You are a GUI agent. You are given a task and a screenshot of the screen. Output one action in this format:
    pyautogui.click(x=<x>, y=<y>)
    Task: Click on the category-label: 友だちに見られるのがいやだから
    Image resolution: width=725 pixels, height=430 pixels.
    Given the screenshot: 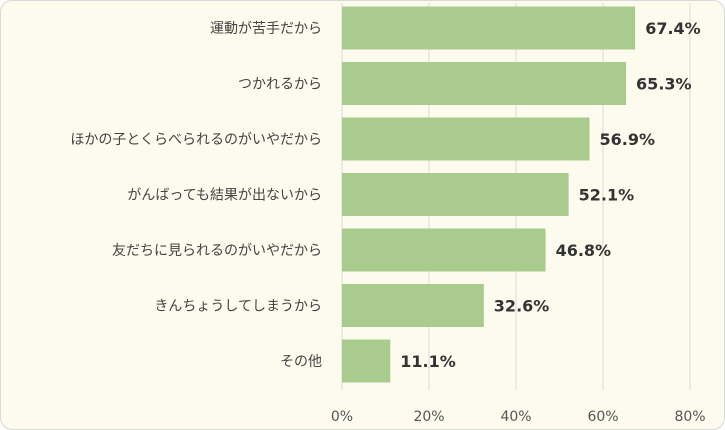 What is the action you would take?
    pyautogui.click(x=217, y=251)
    